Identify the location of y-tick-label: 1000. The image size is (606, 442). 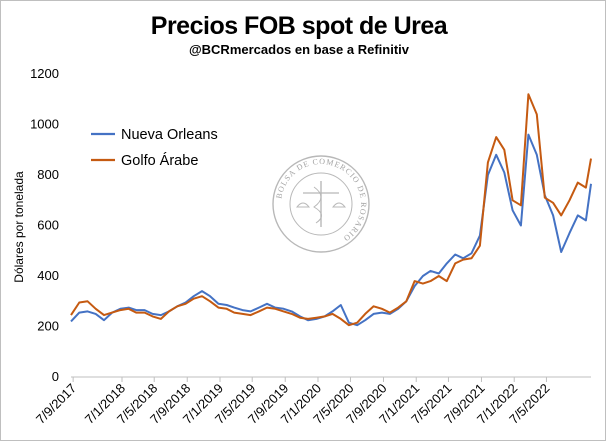
(44, 124).